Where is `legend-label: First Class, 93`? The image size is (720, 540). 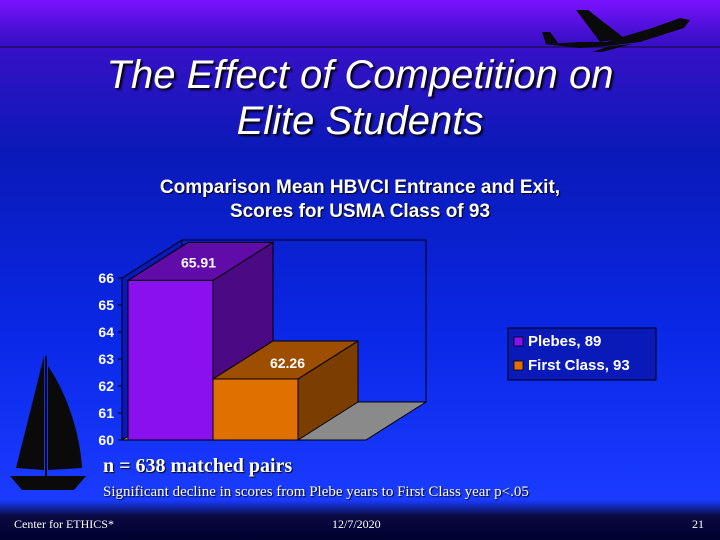
legend-label: First Class, 93 is located at coordinates (579, 365).